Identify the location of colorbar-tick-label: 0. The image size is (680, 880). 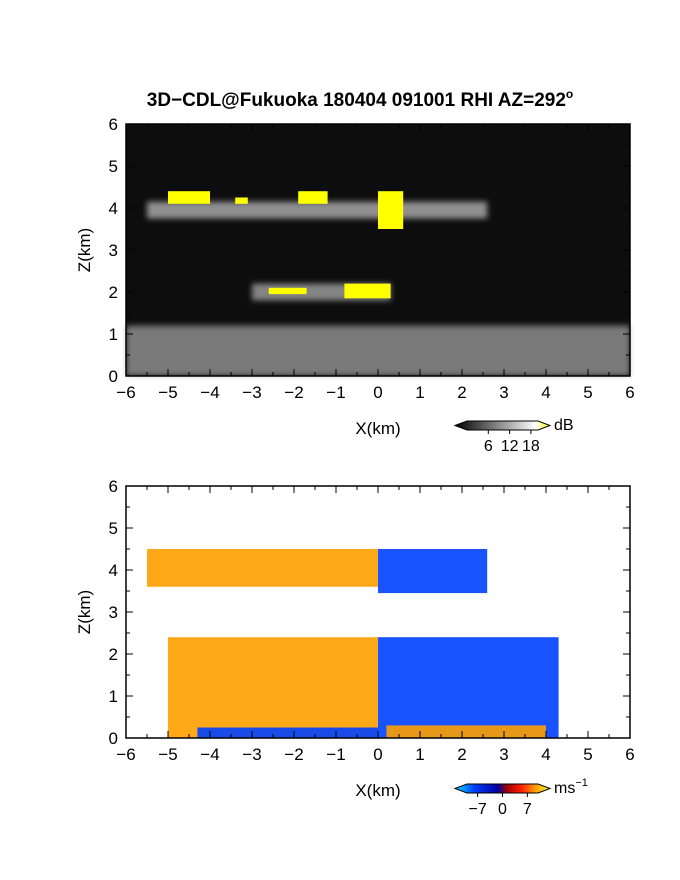
(502, 809).